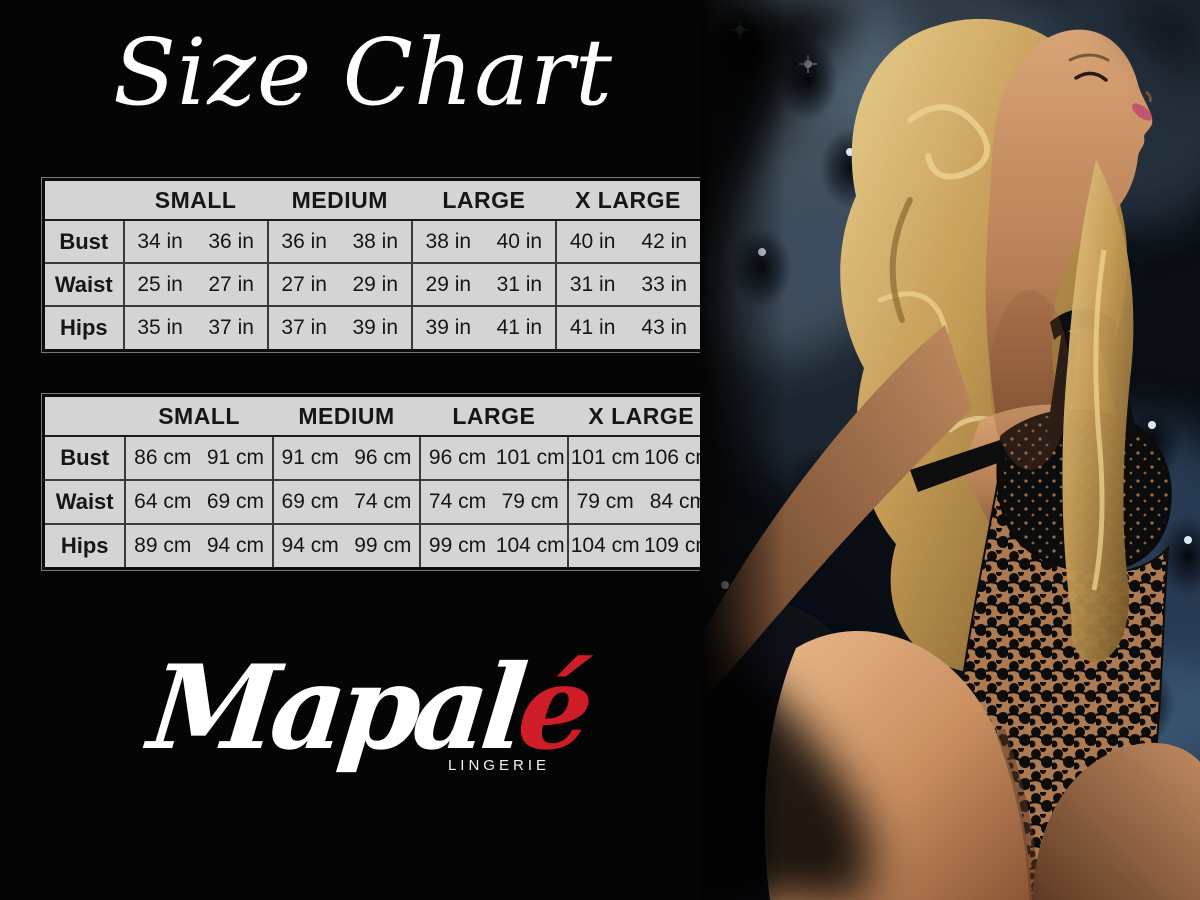 The height and width of the screenshot is (900, 1200). What do you see at coordinates (664, 328) in the screenshot?
I see `measurement-value: 43 in` at bounding box center [664, 328].